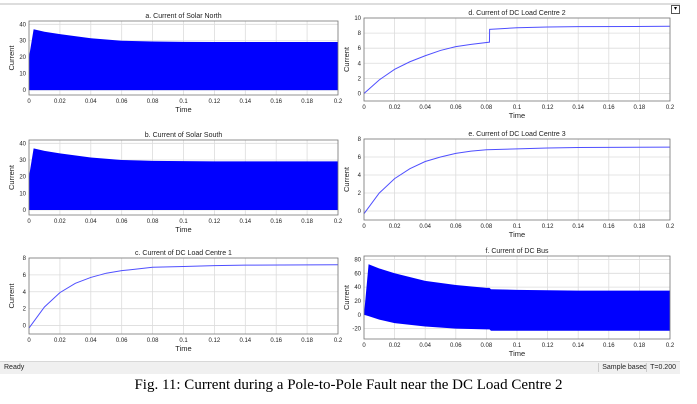 The height and width of the screenshot is (404, 697). What do you see at coordinates (675, 9) in the screenshot?
I see `restore-icon: ▾` at bounding box center [675, 9].